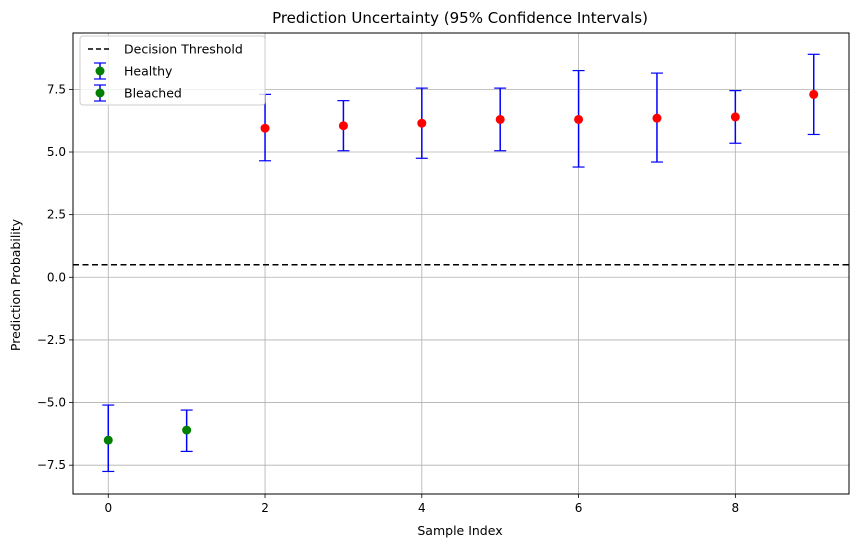 This screenshot has width=857, height=547. I want to click on y-axis-label: Prediction Probability, so click(15, 284).